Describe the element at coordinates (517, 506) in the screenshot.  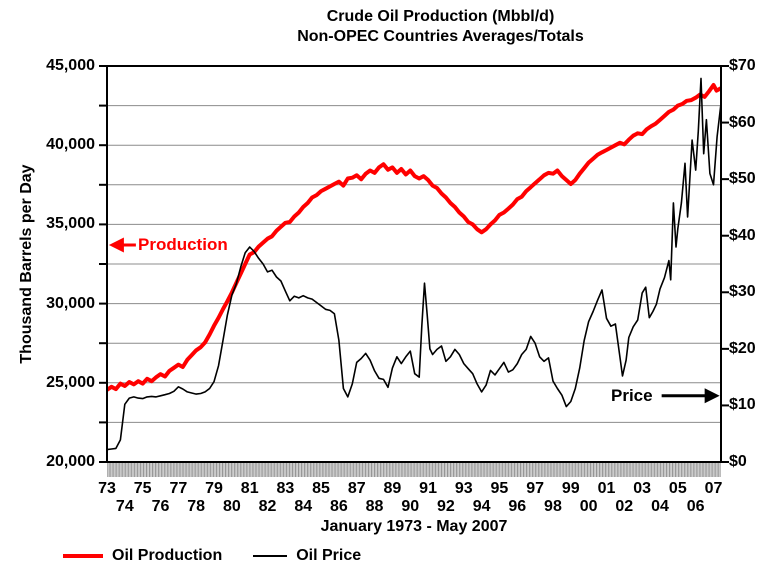
I see `x-axis-year-label: 96` at that location.